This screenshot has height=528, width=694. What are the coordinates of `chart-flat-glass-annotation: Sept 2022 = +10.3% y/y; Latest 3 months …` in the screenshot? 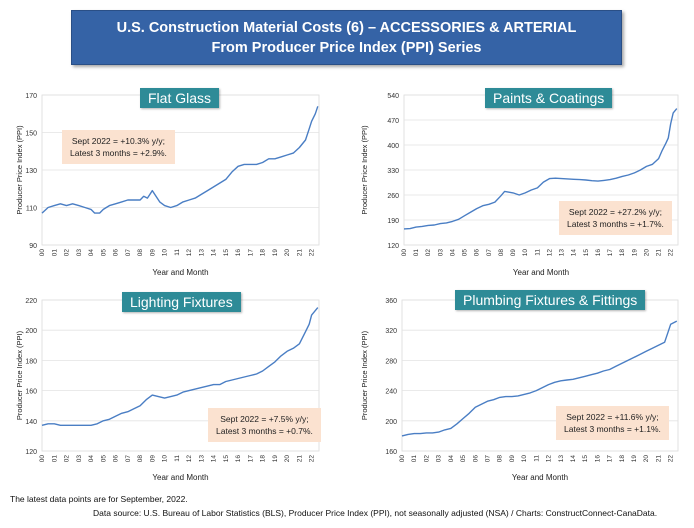 It's located at (118, 147).